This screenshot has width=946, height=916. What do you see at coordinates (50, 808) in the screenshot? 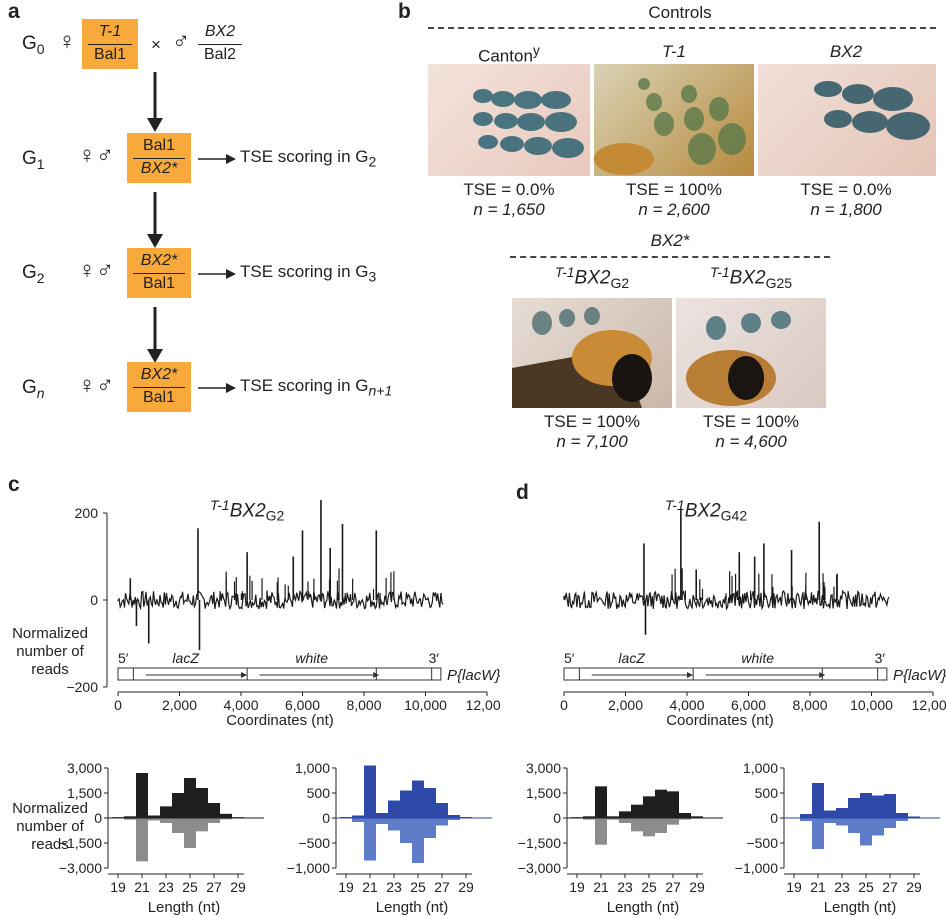
I see `ylabel-line1: Normalized` at bounding box center [50, 808].